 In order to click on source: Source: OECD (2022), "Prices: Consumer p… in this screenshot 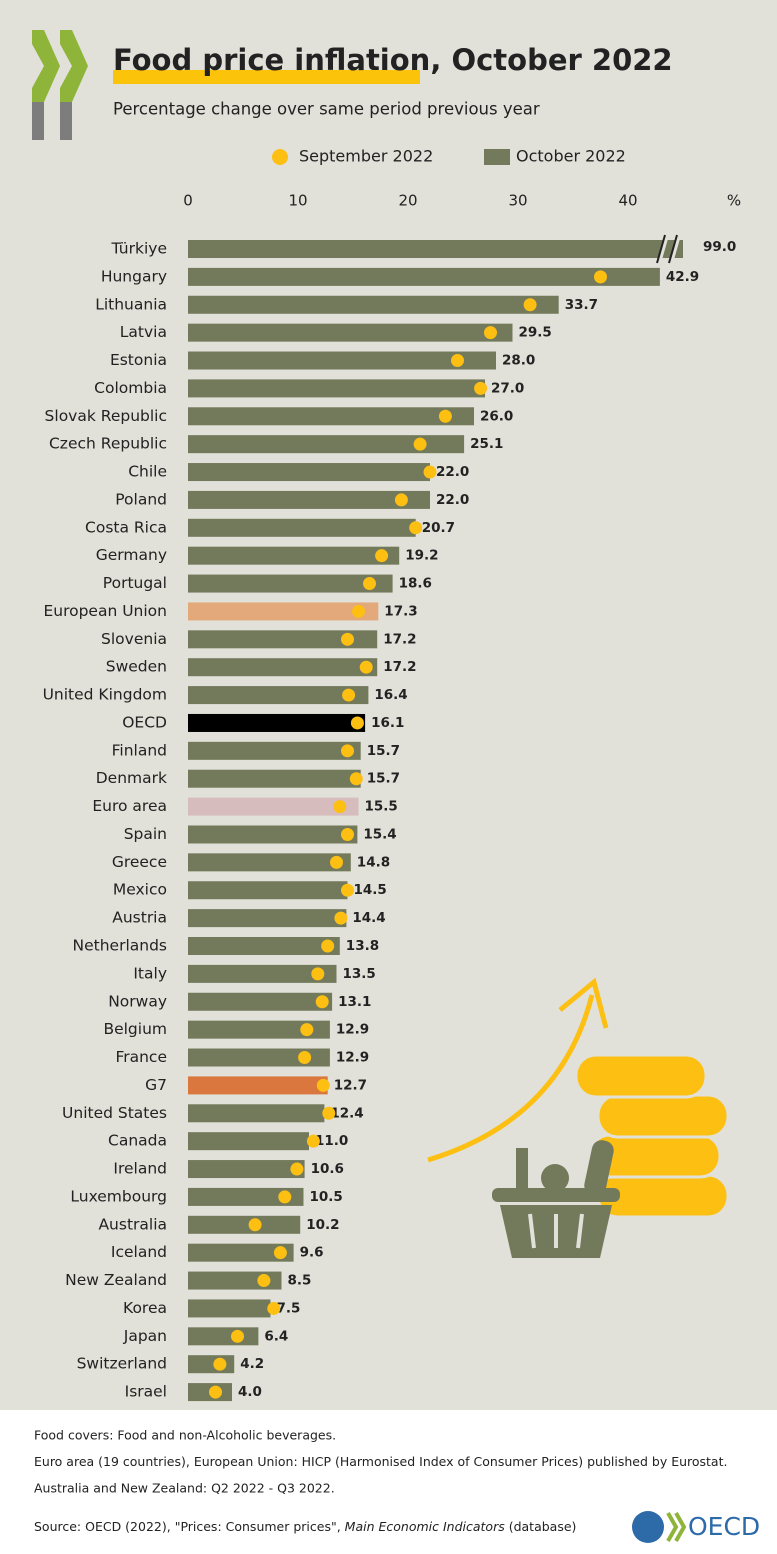, I will do `click(305, 1526)`.